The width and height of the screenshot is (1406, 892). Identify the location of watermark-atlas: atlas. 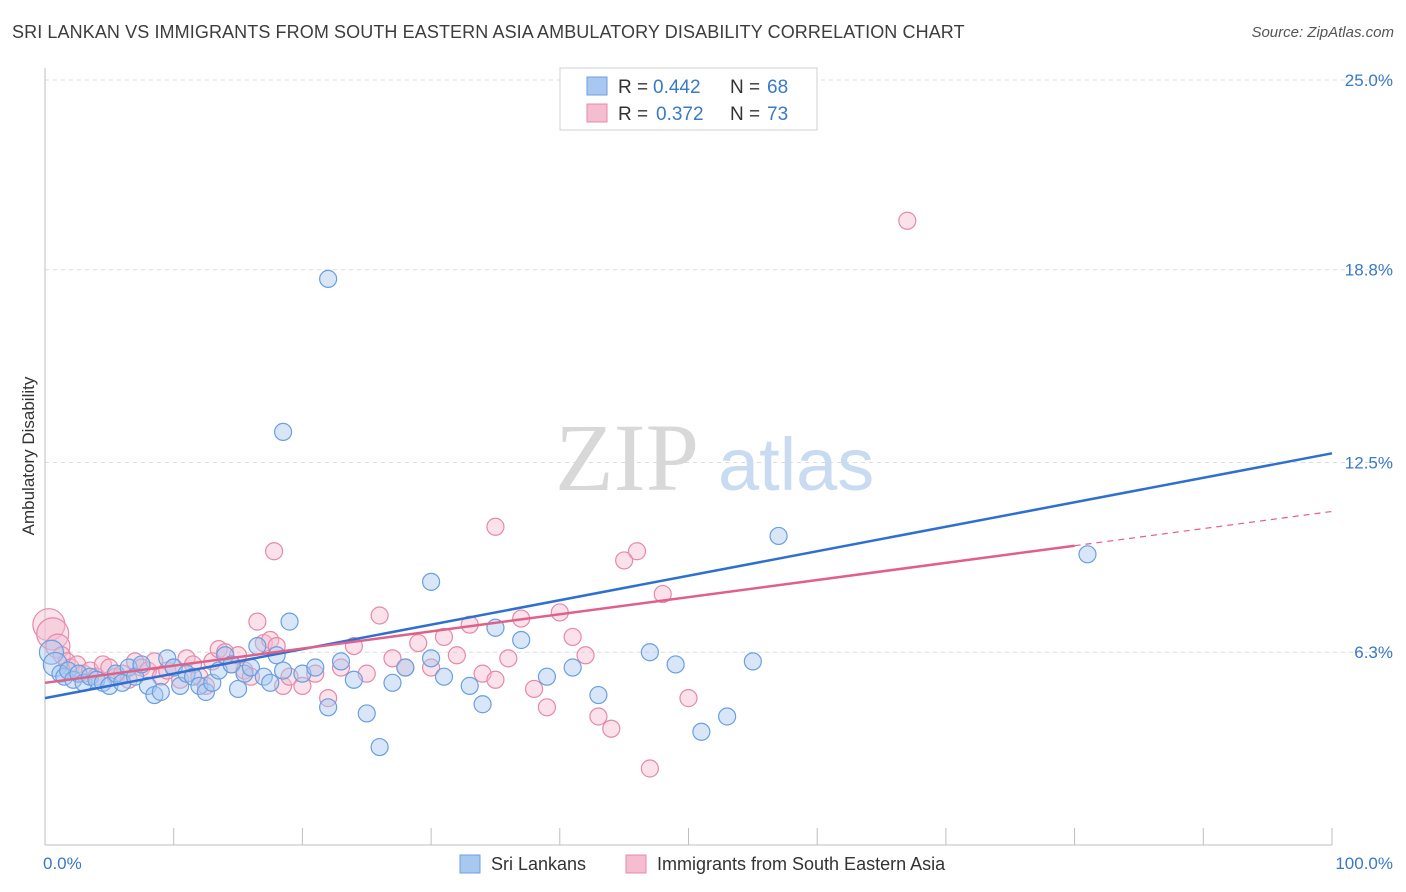
(796, 464).